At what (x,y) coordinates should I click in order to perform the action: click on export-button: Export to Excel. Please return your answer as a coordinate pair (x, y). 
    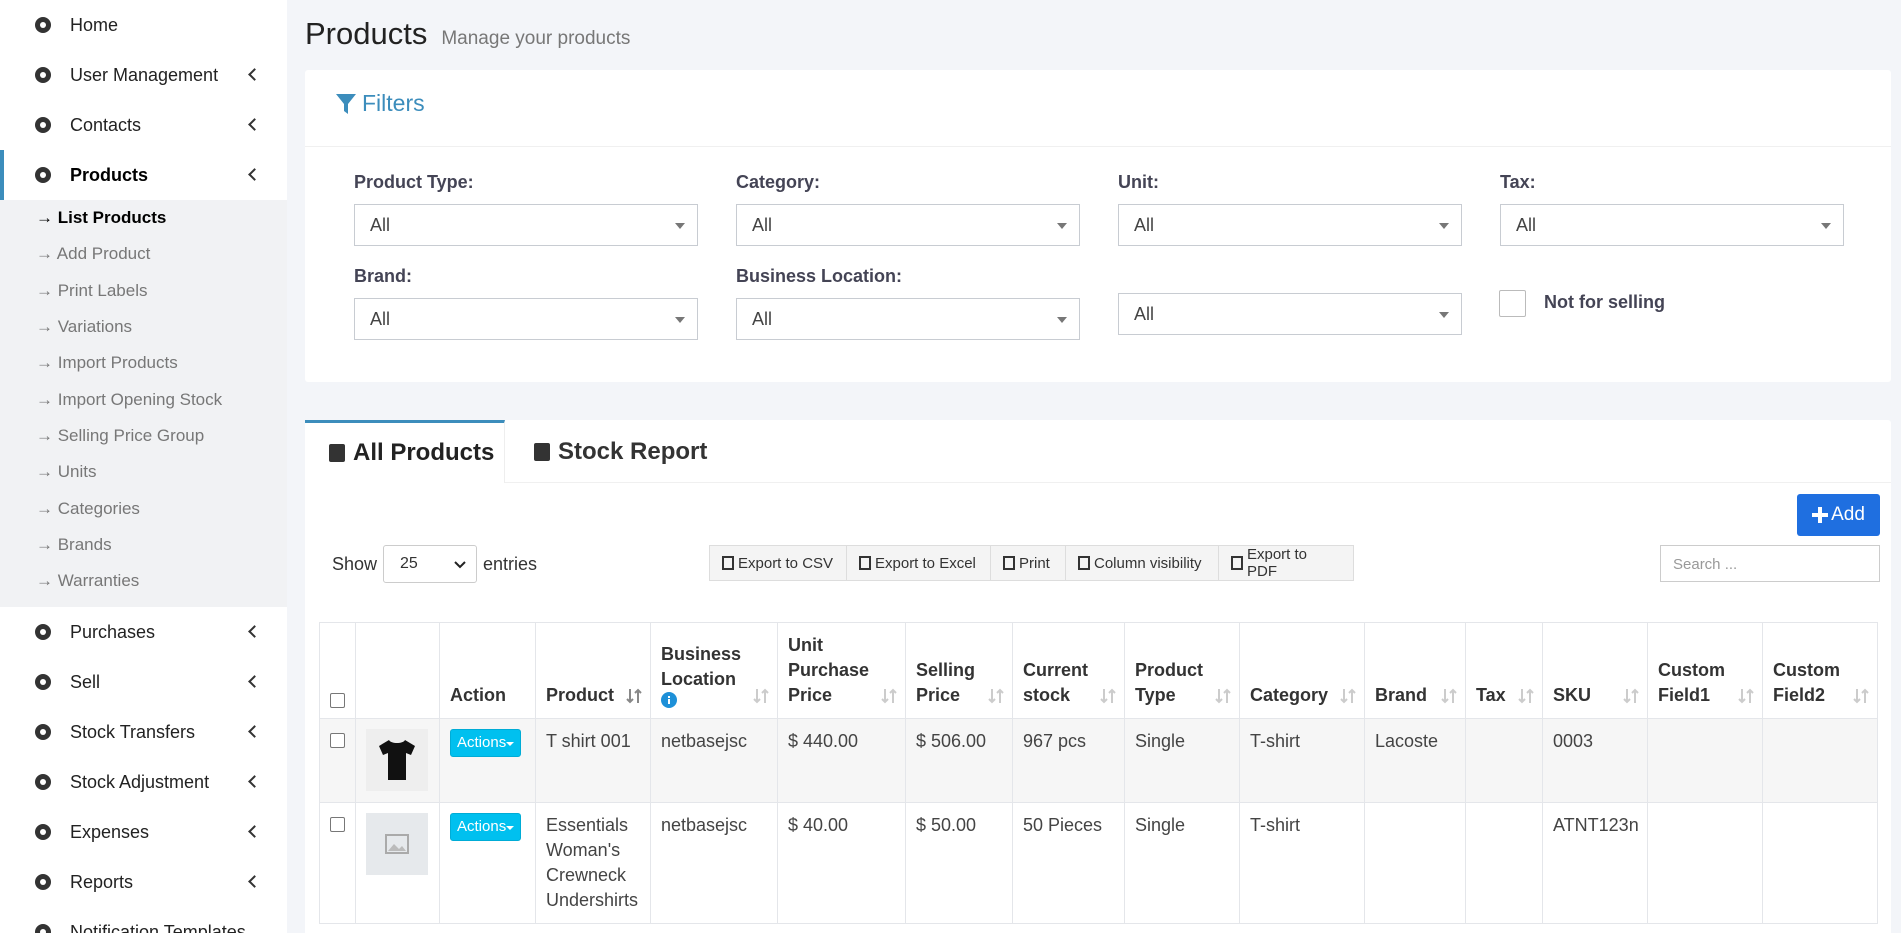
    Looking at the image, I should click on (918, 563).